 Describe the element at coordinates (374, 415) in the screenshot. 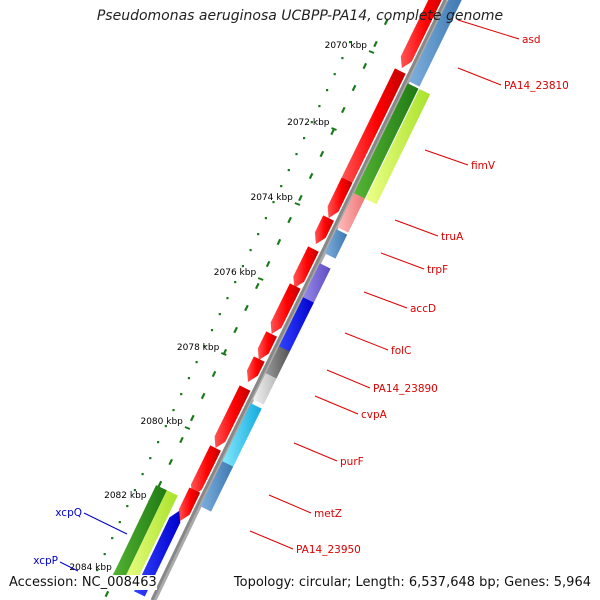

I see `gene-label: cvpA` at that location.